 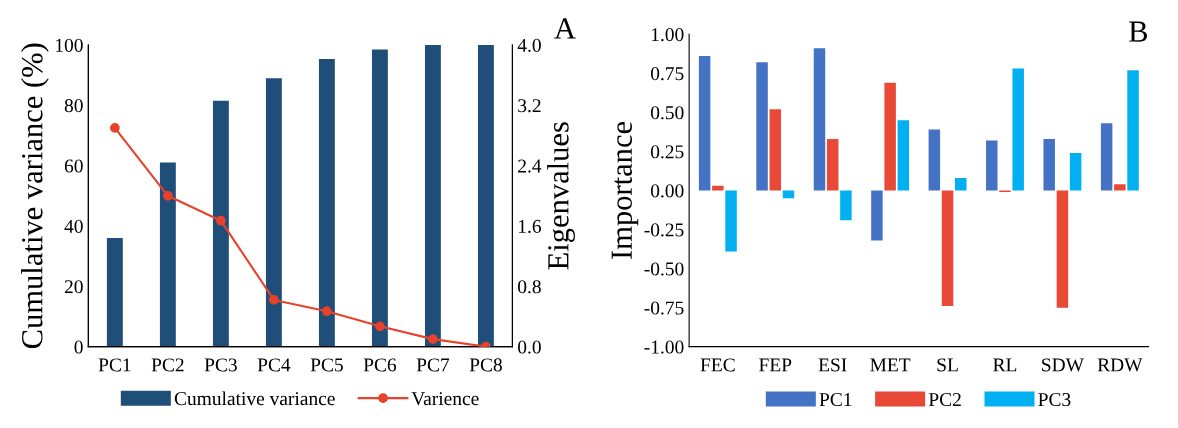 What do you see at coordinates (485, 365) in the screenshot?
I see `x-tick-label: PC8` at bounding box center [485, 365].